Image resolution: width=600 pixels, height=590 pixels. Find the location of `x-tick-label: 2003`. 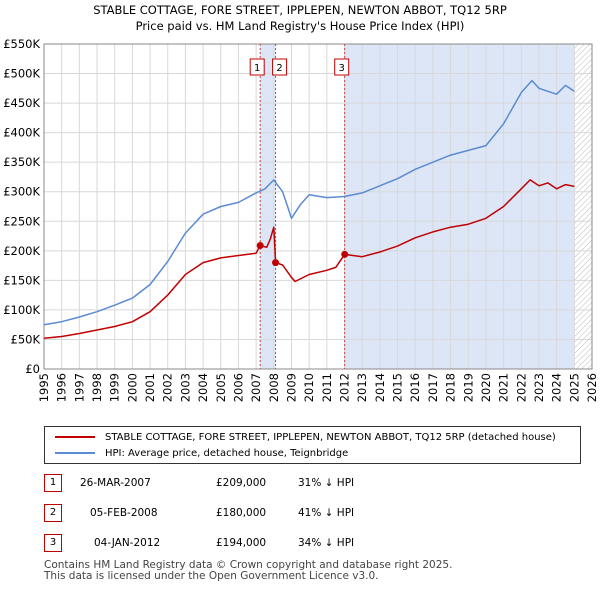

x-tick-label: 2003 is located at coordinates (185, 387).